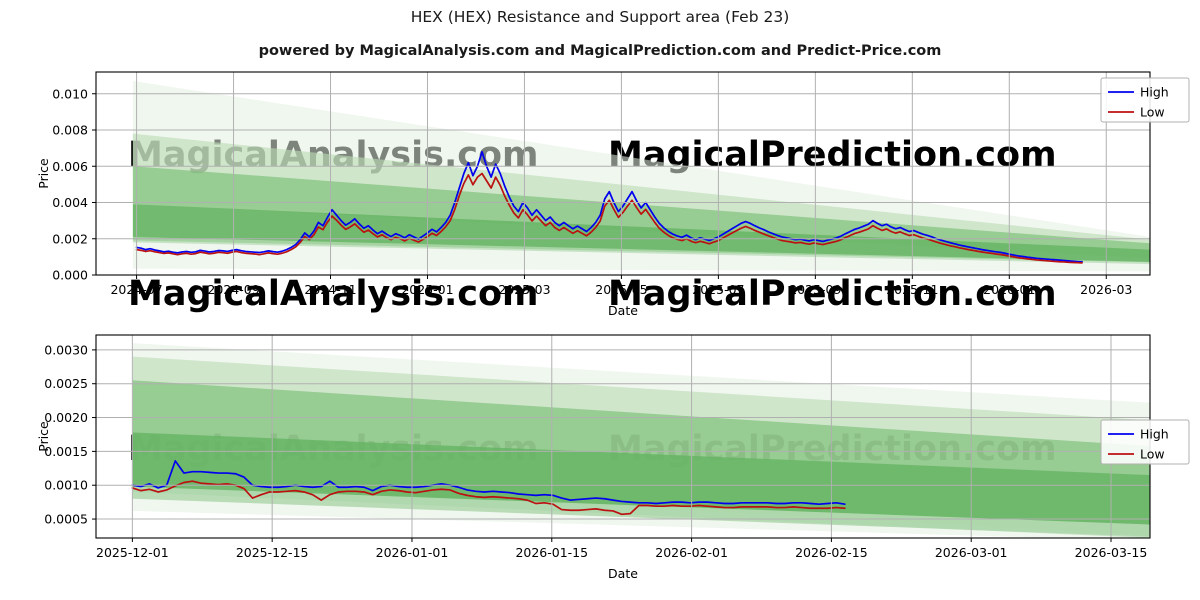  I want to click on ytick-label: 0.000, so click(70, 275).